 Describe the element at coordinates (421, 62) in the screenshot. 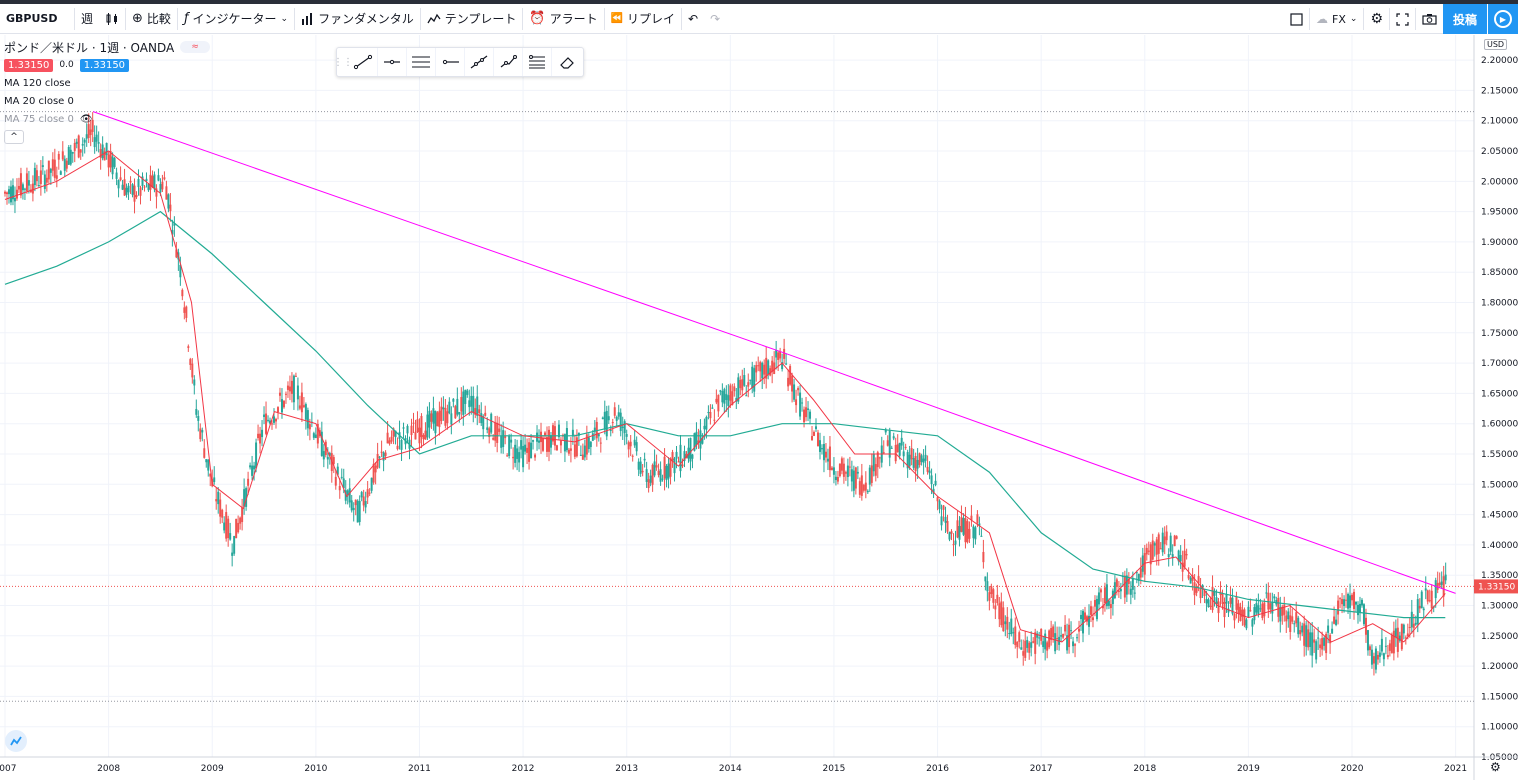

I see `parallel-channel-tool` at that location.